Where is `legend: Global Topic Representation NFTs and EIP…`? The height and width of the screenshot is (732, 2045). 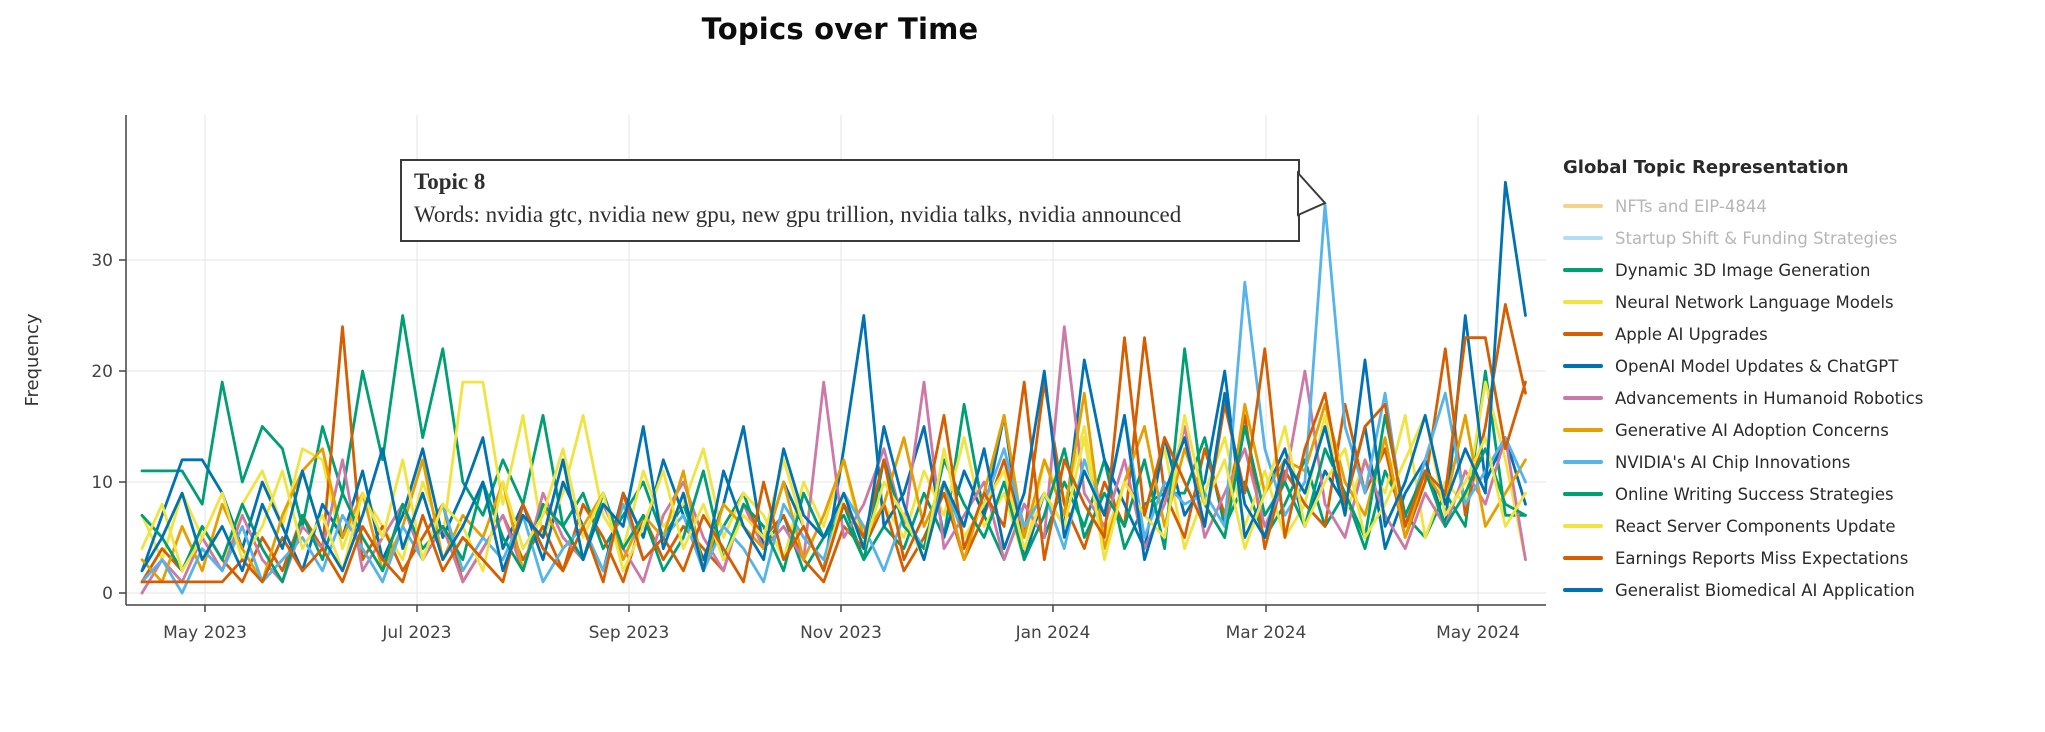
legend: Global Topic Representation NFTs and EIP… is located at coordinates (1803, 381).